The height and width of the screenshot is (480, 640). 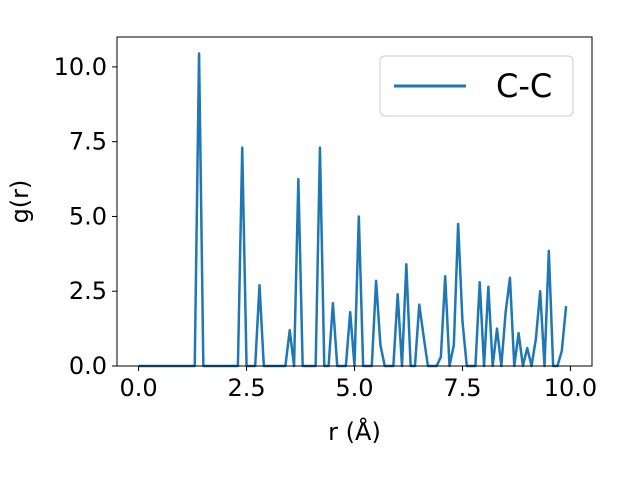 I want to click on legend-box, so click(x=476, y=86).